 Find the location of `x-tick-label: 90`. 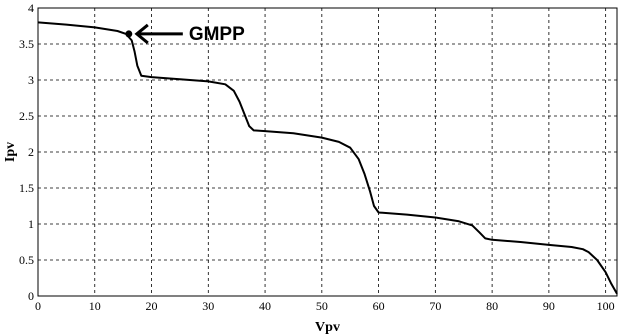

x-tick-label: 90 is located at coordinates (549, 306).